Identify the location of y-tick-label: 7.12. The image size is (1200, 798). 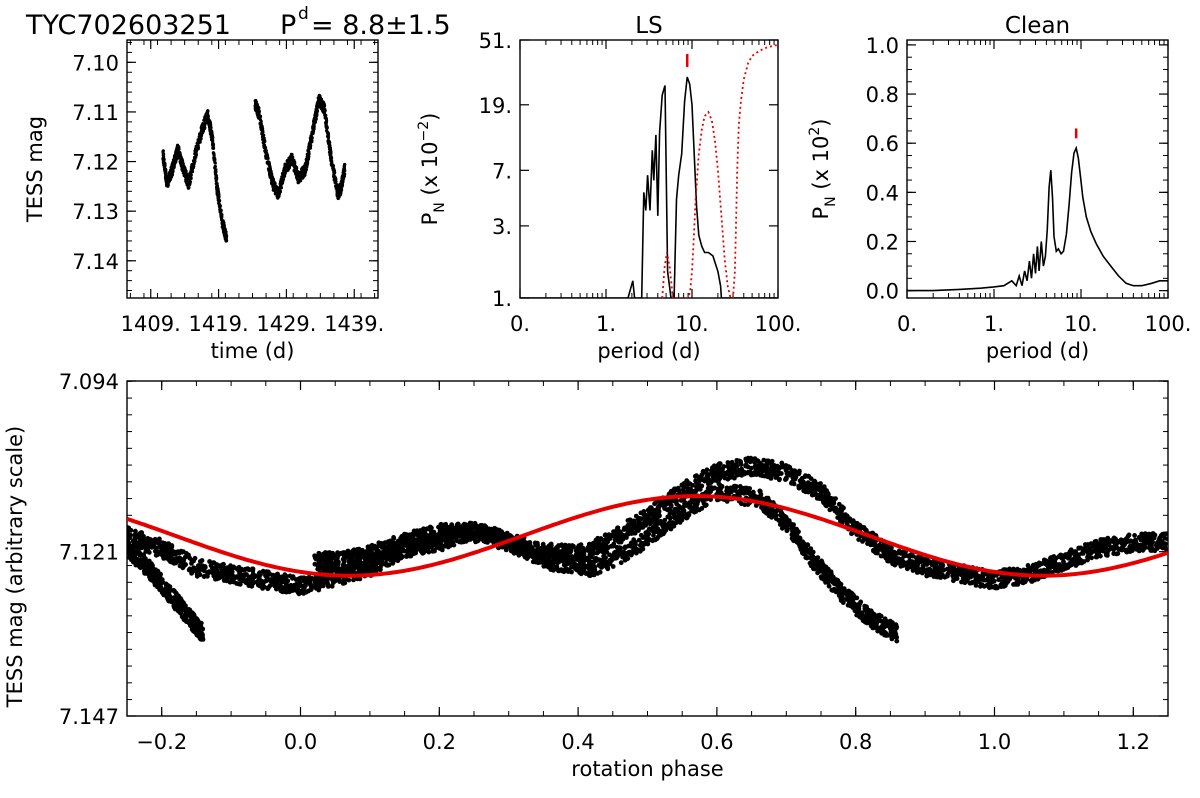
(95, 163).